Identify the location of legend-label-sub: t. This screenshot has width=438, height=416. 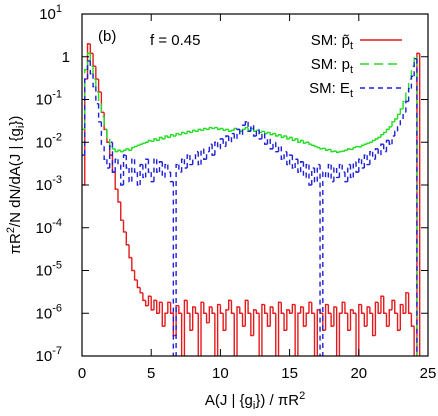
(351, 94).